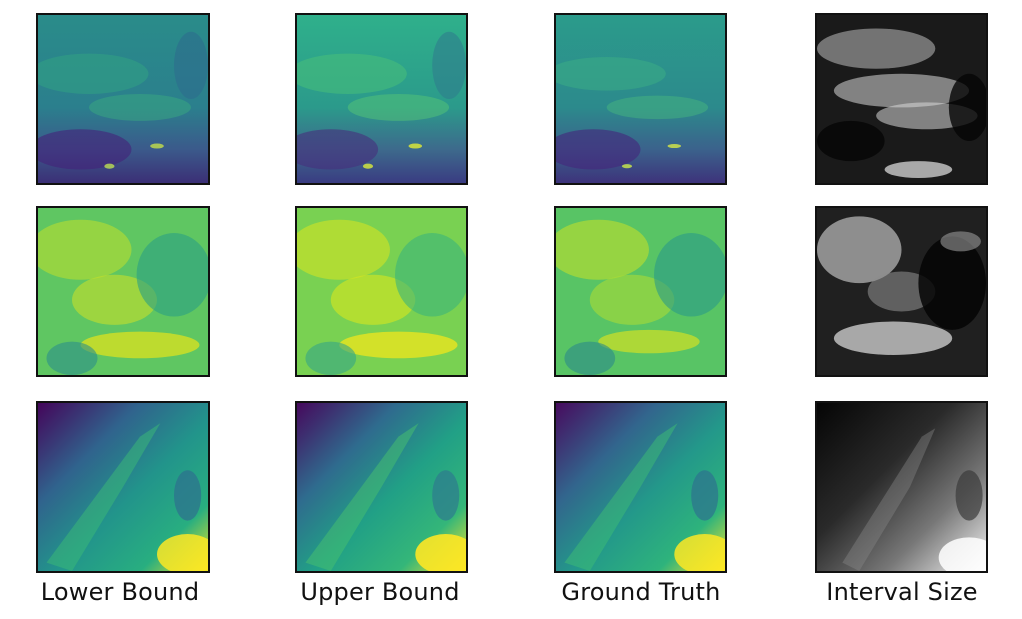  What do you see at coordinates (641, 592) in the screenshot?
I see `column-label-ground-truth: Ground Truth` at bounding box center [641, 592].